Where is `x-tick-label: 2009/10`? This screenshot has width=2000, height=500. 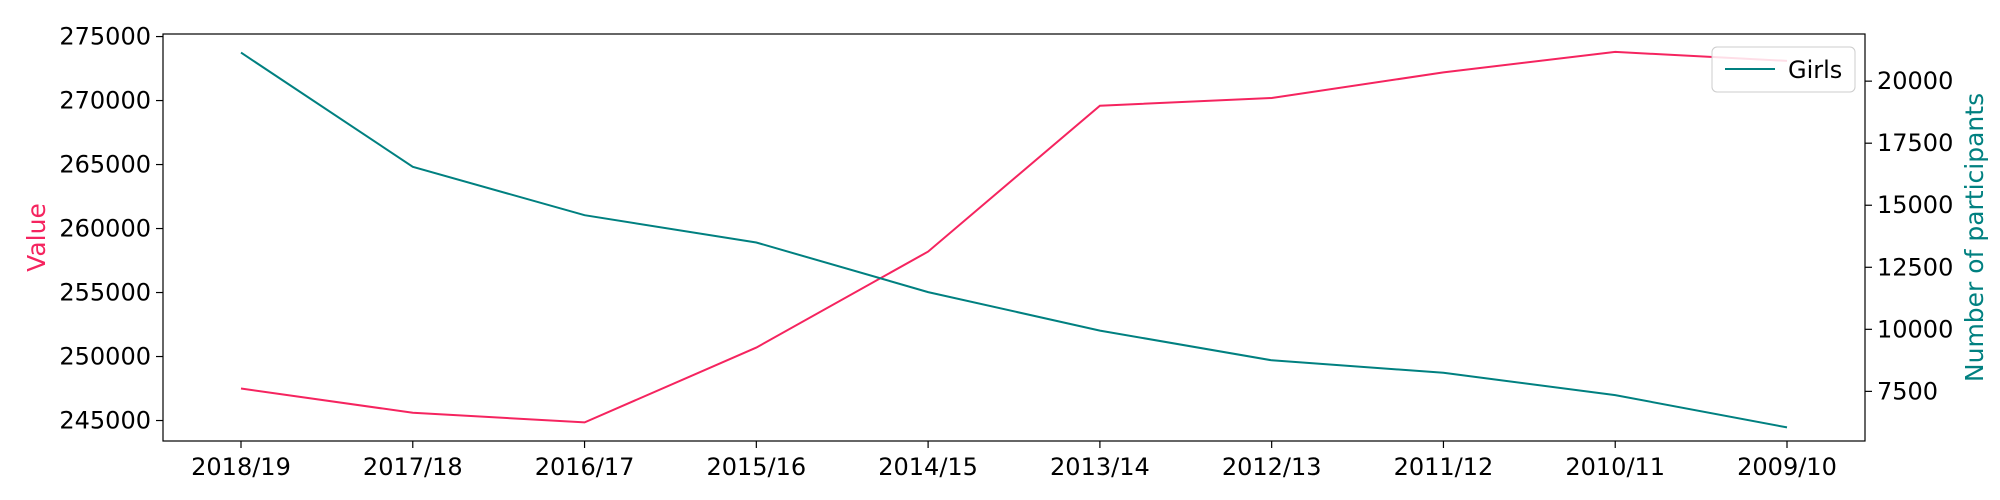
x-tick-label: 2009/10 is located at coordinates (1787, 467).